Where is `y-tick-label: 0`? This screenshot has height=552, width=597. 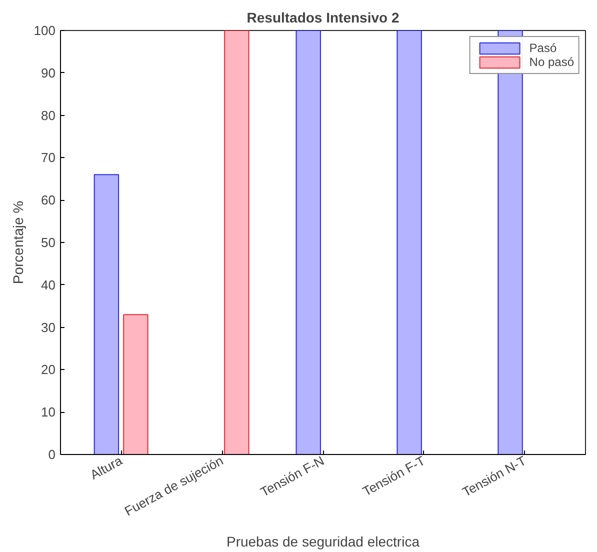
y-tick-label: 0 is located at coordinates (52, 454).